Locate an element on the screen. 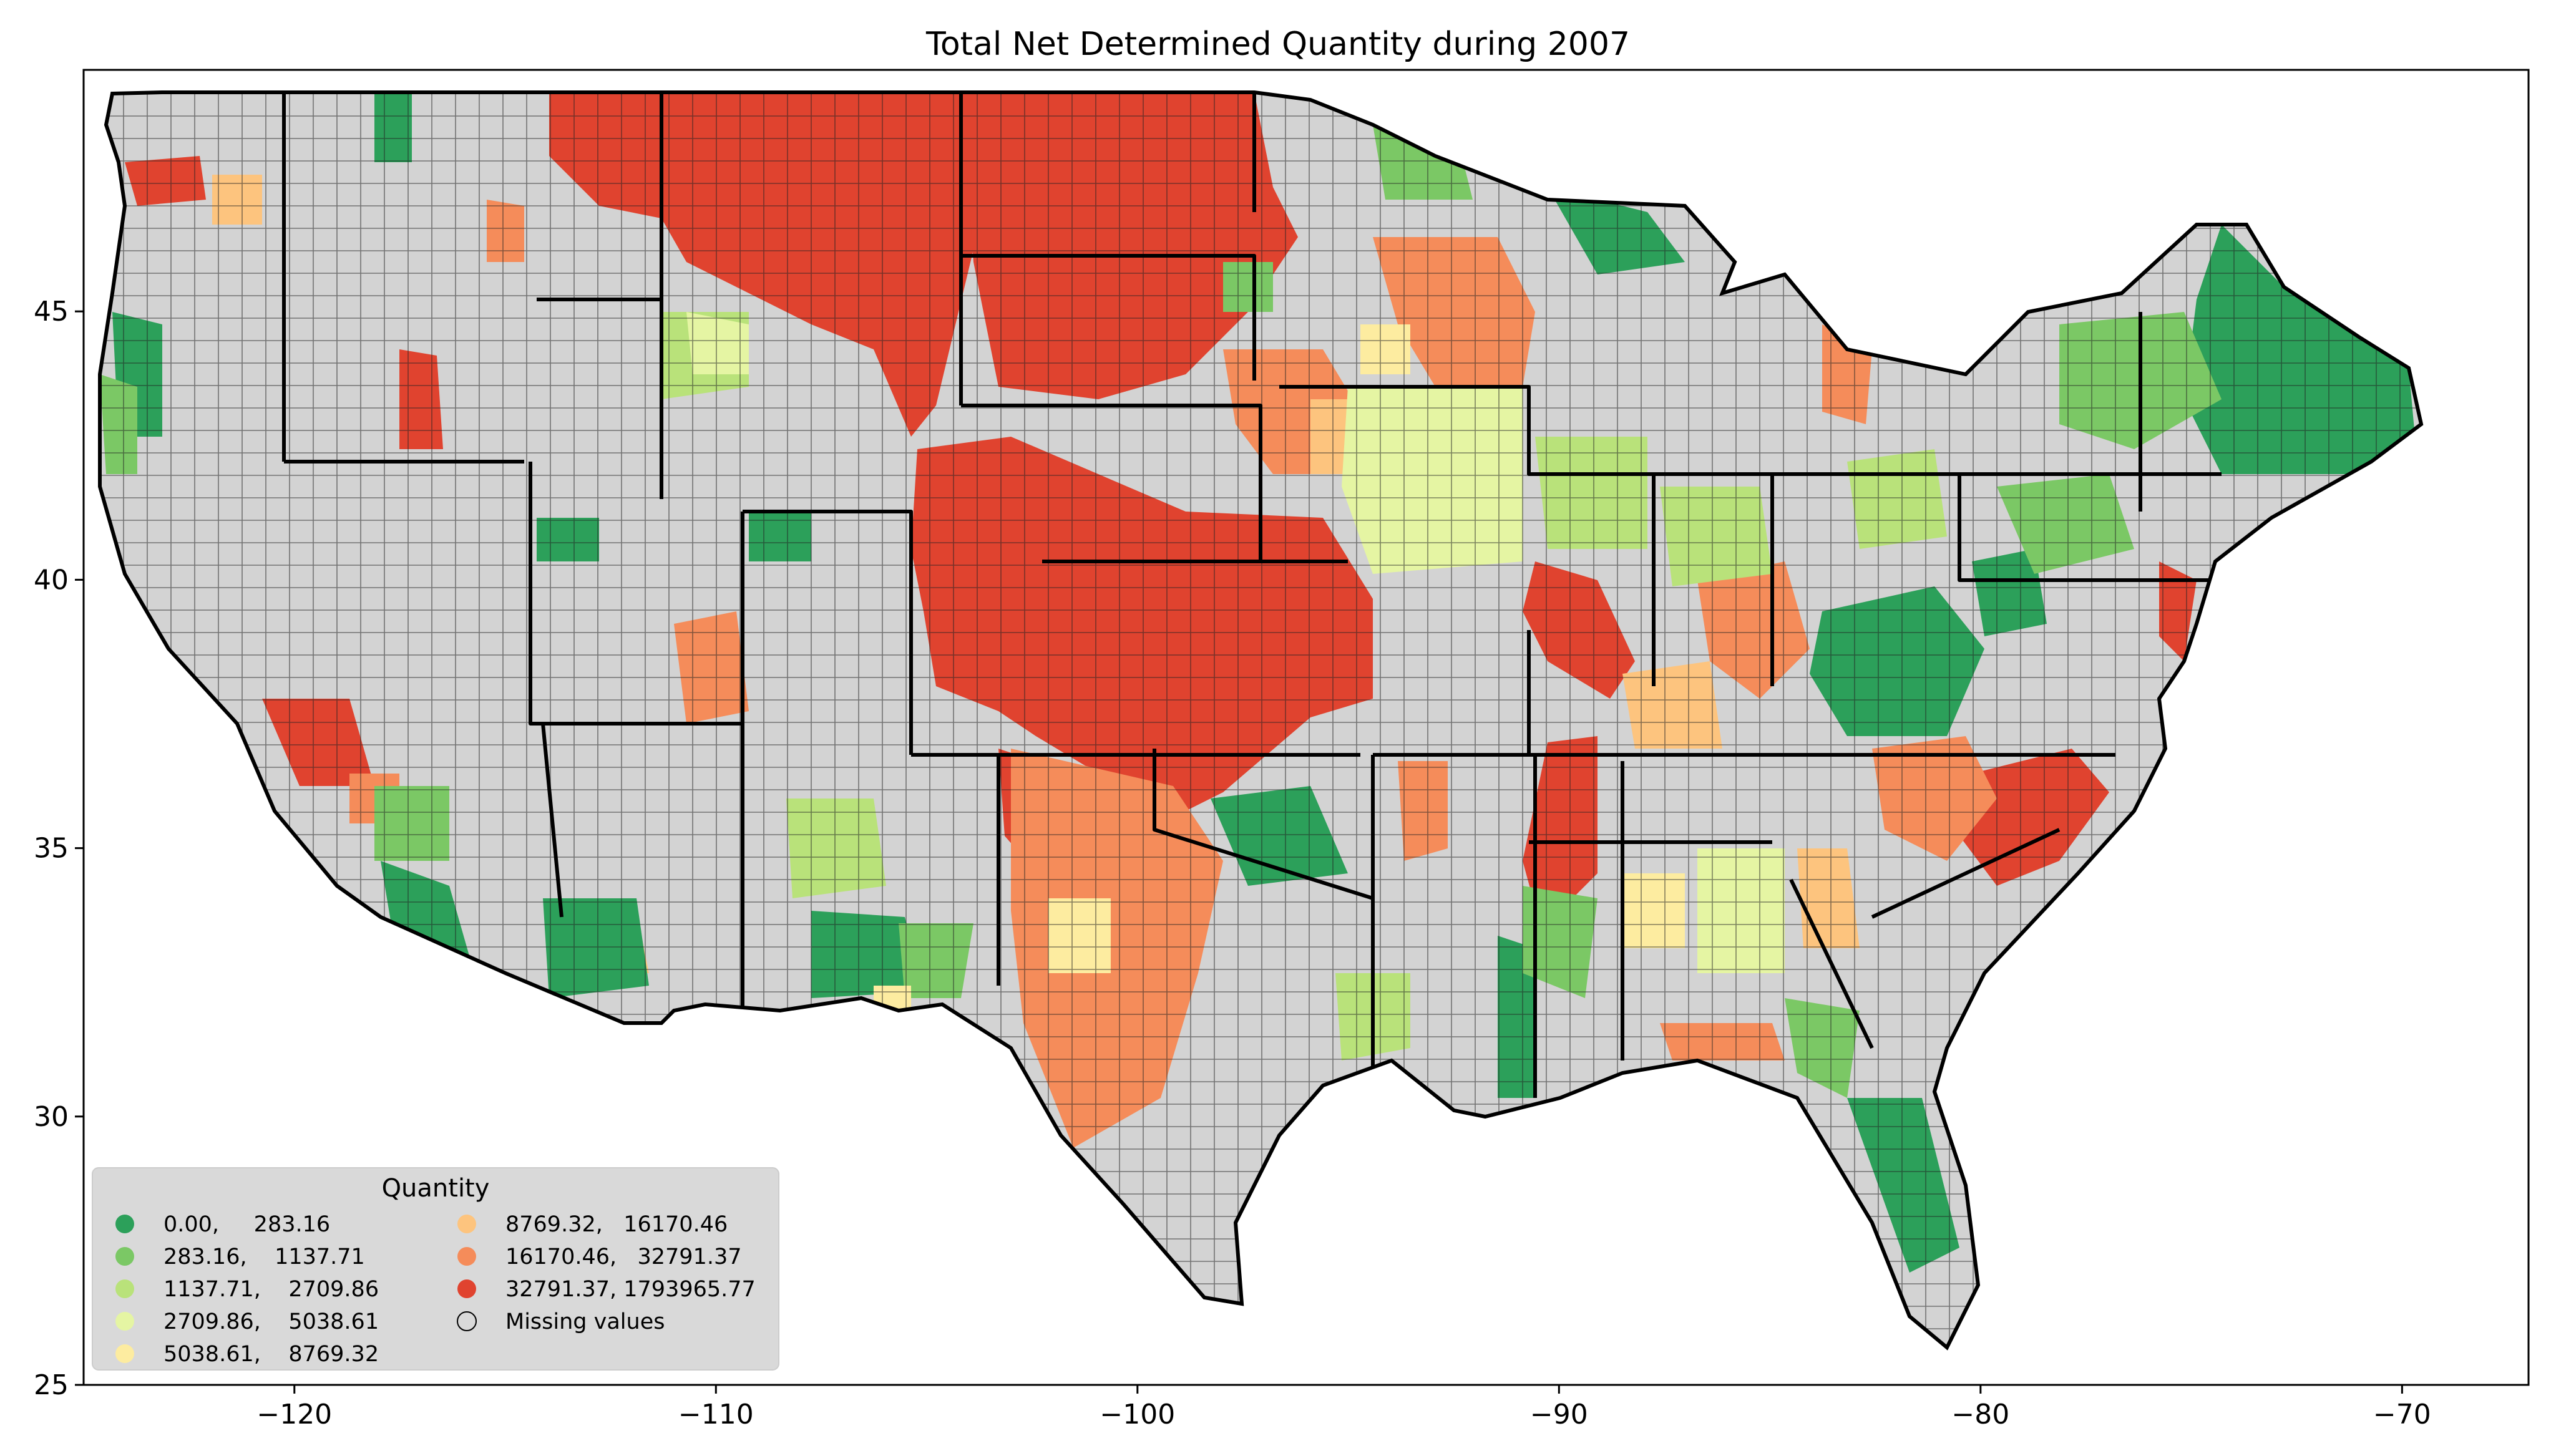 The height and width of the screenshot is (1456, 2556). x-tick-label: −100 is located at coordinates (1137, 1414).